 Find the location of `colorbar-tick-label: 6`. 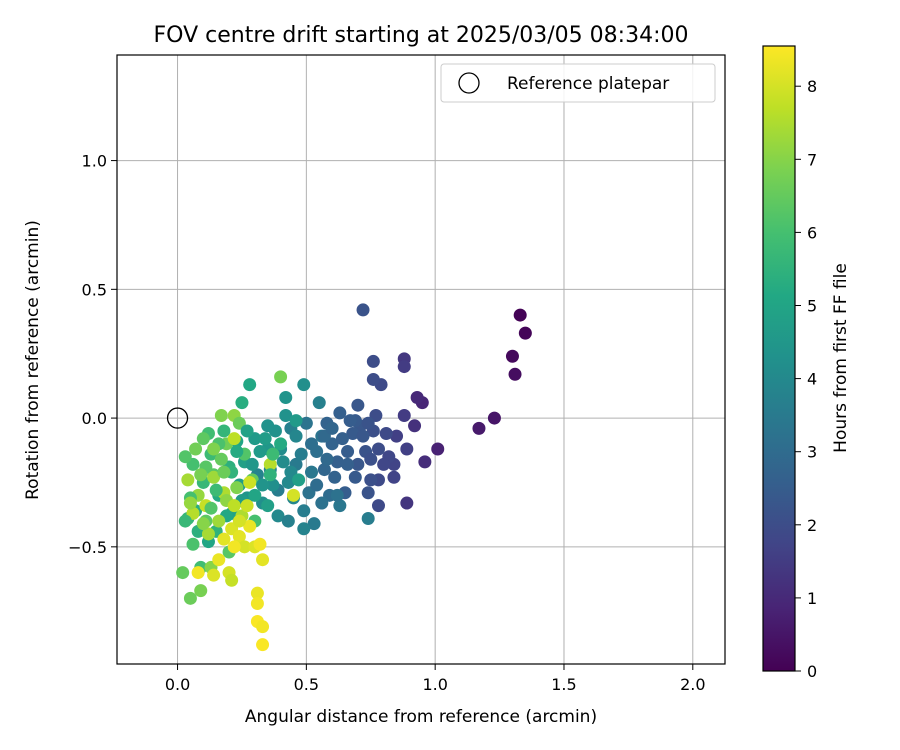

colorbar-tick-label: 6 is located at coordinates (812, 232).